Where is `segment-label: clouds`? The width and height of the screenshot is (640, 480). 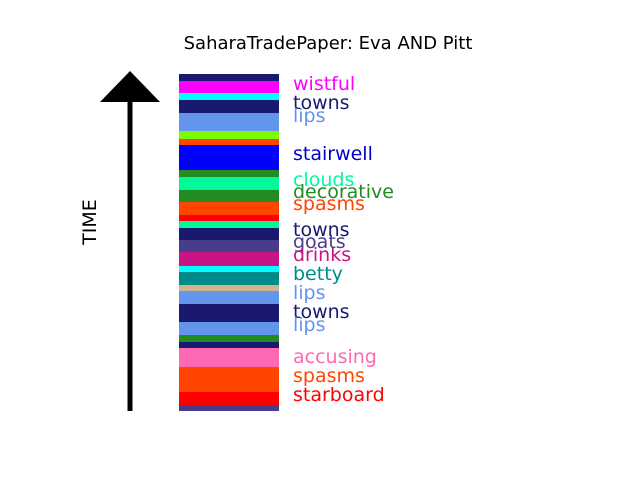
segment-label: clouds is located at coordinates (323, 180).